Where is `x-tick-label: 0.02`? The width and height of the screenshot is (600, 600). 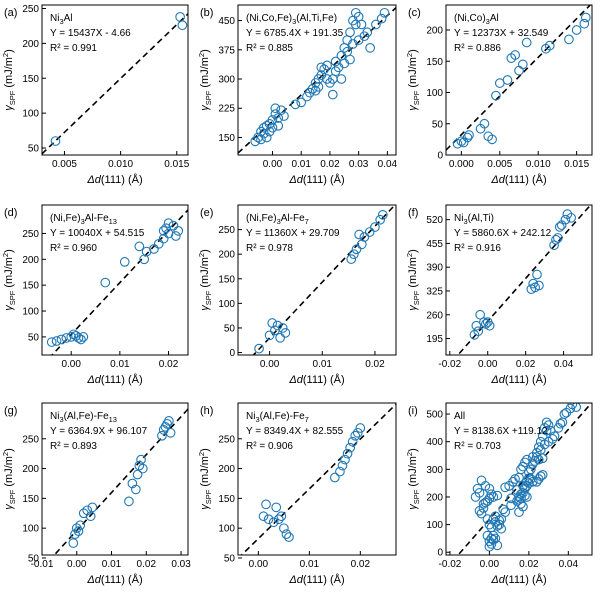
x-tick-label: 0.02 is located at coordinates (147, 564).